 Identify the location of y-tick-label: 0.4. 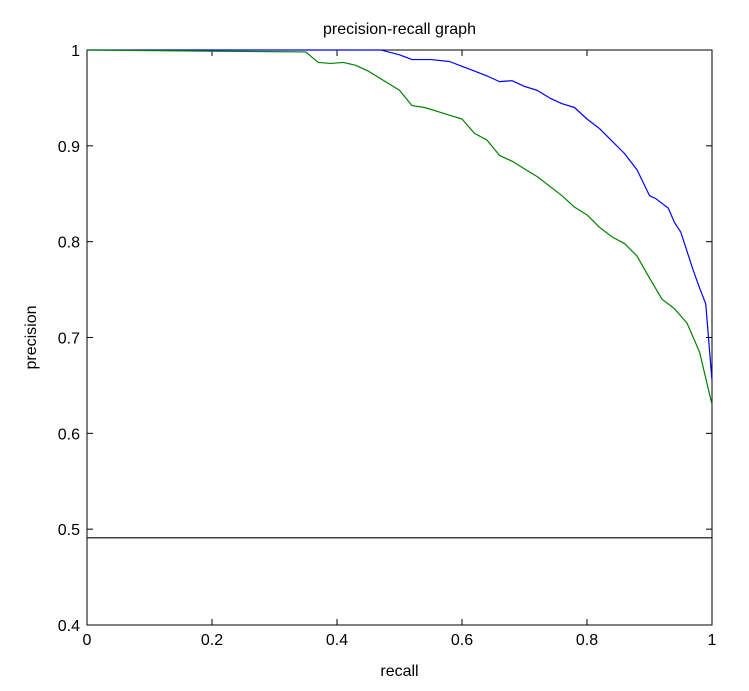
(69, 626).